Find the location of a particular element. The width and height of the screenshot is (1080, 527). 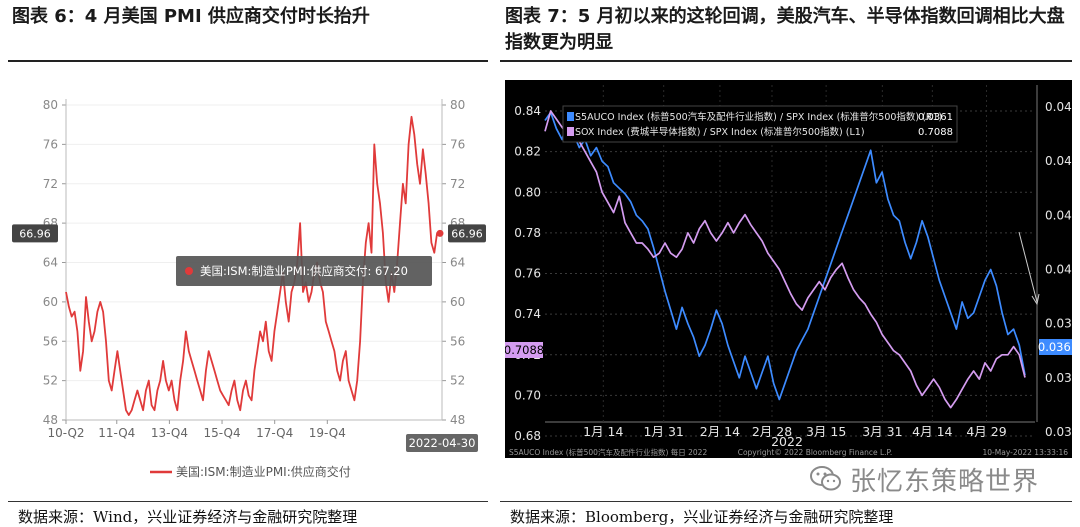

left-last-value-tag-right: 66.96 is located at coordinates (467, 233).